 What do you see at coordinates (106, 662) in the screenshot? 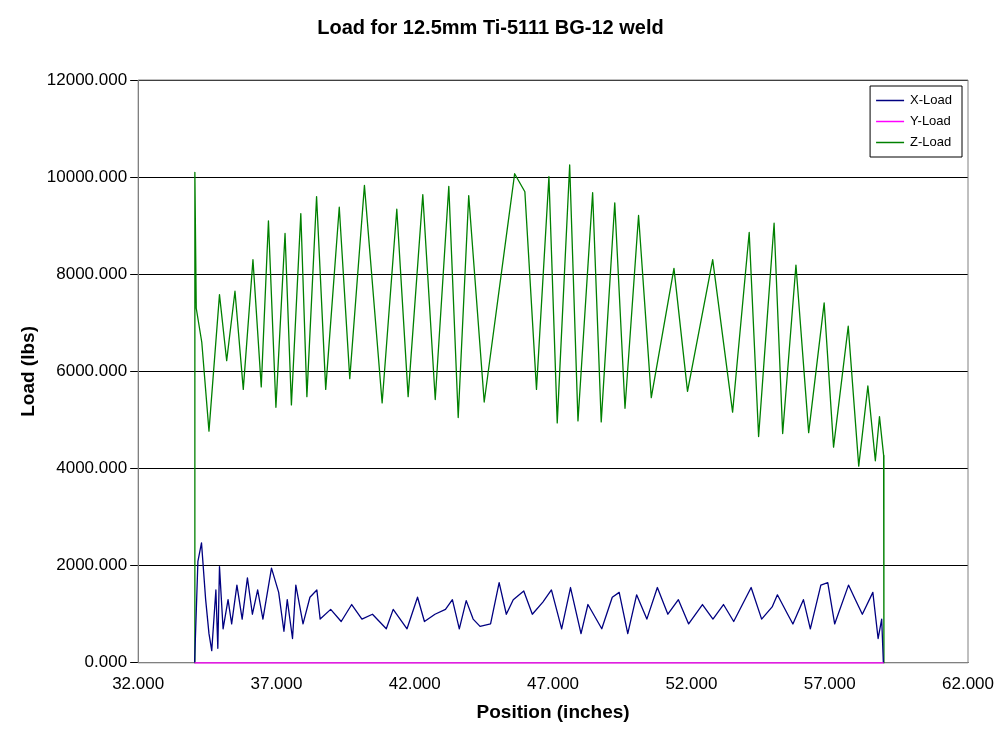
I see `y-tick-label: 0.000` at bounding box center [106, 662].